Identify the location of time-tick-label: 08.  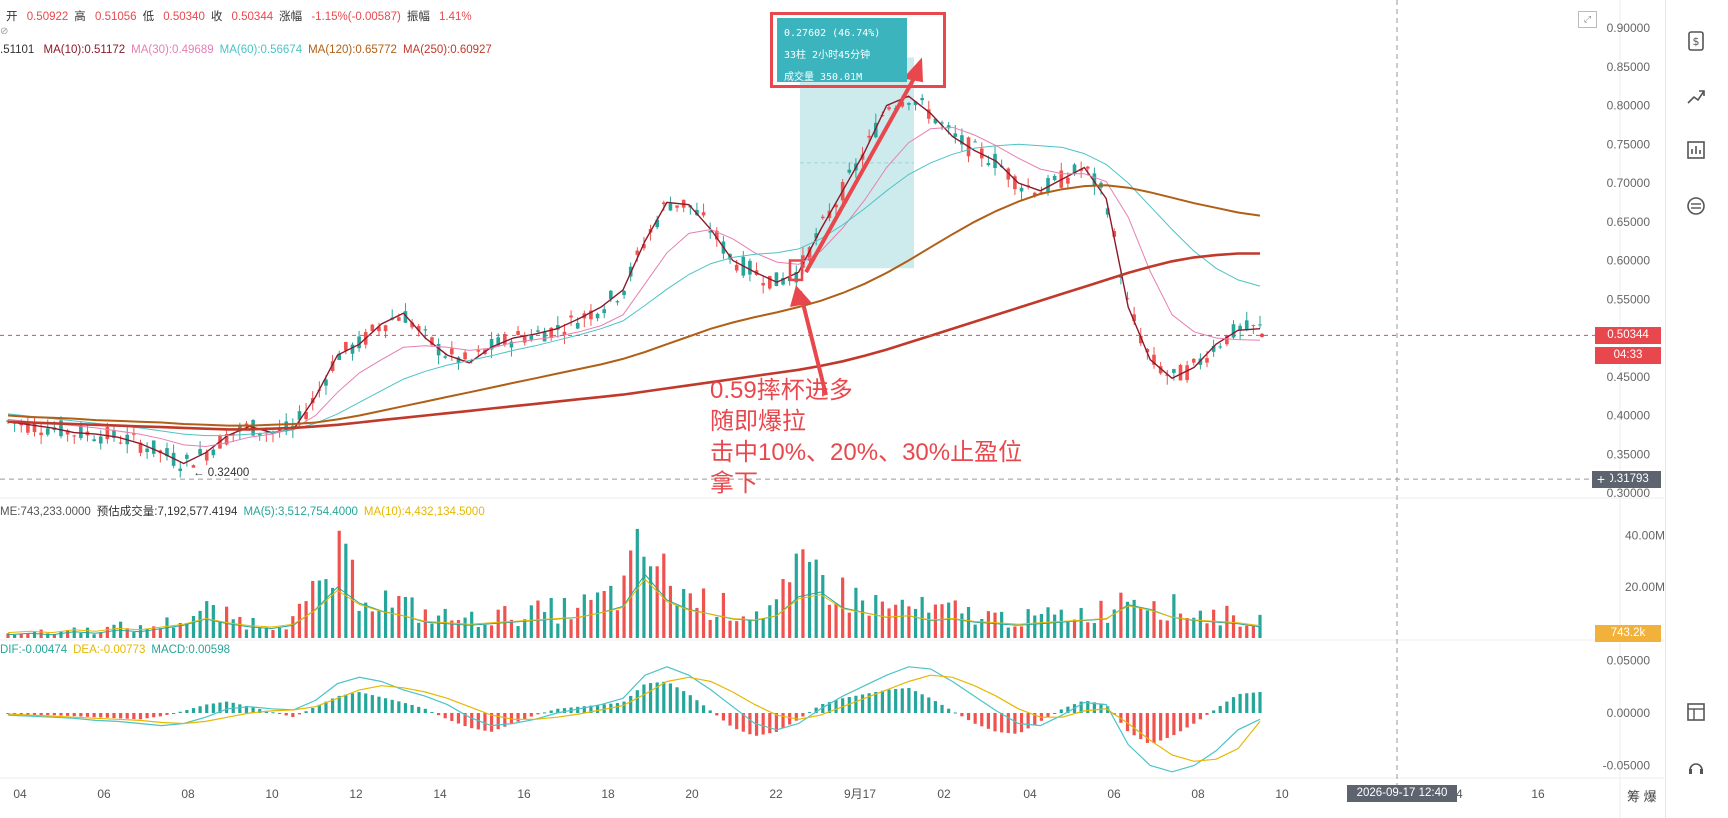
(1198, 794).